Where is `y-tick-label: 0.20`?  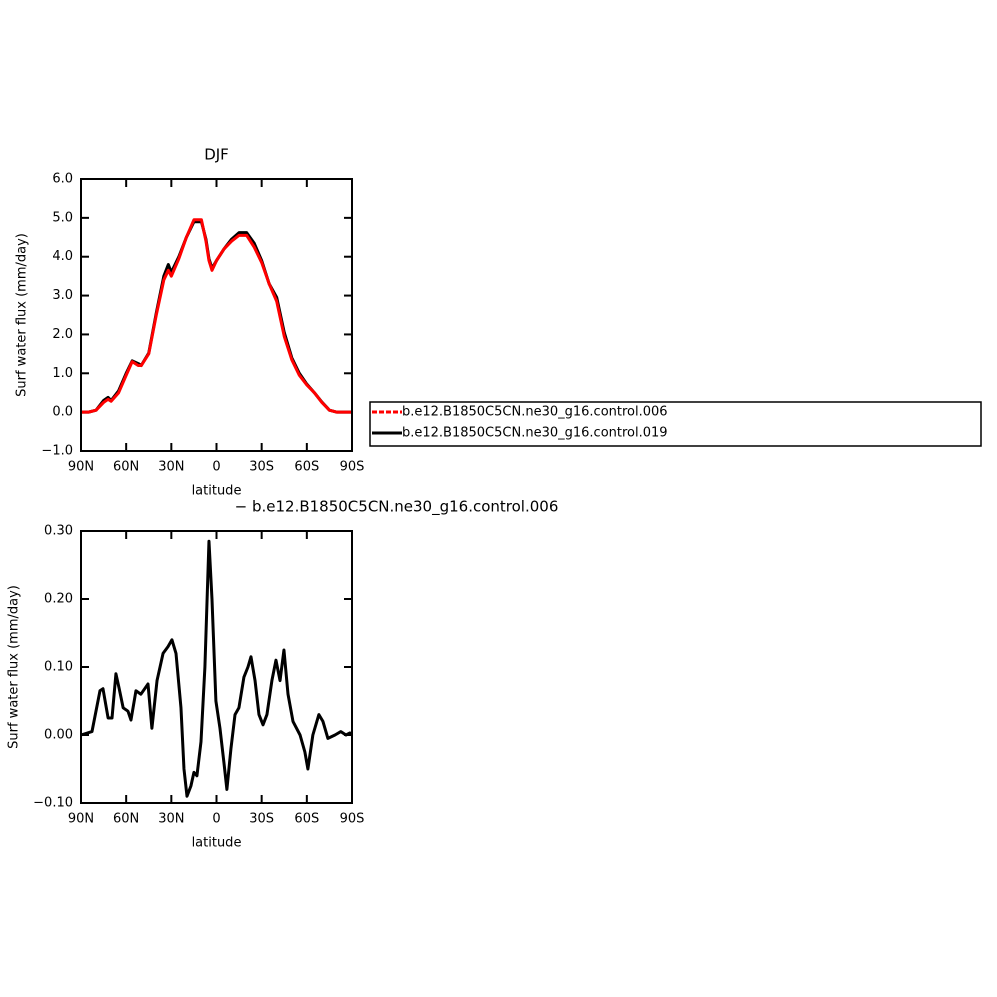 y-tick-label: 0.20 is located at coordinates (58, 599).